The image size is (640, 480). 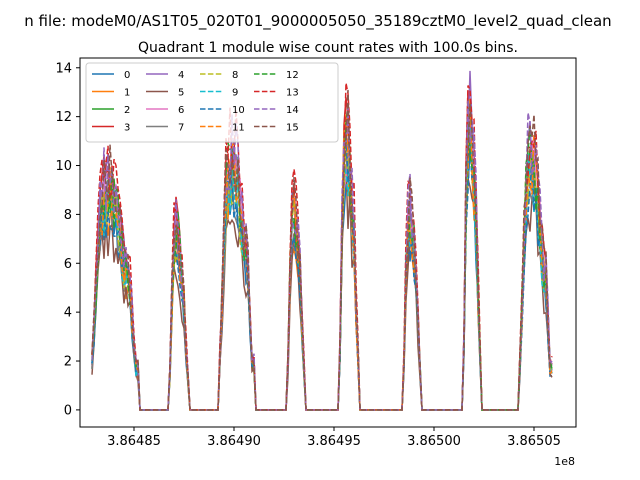 What do you see at coordinates (235, 75) in the screenshot?
I see `legend-label-8: 8` at bounding box center [235, 75].